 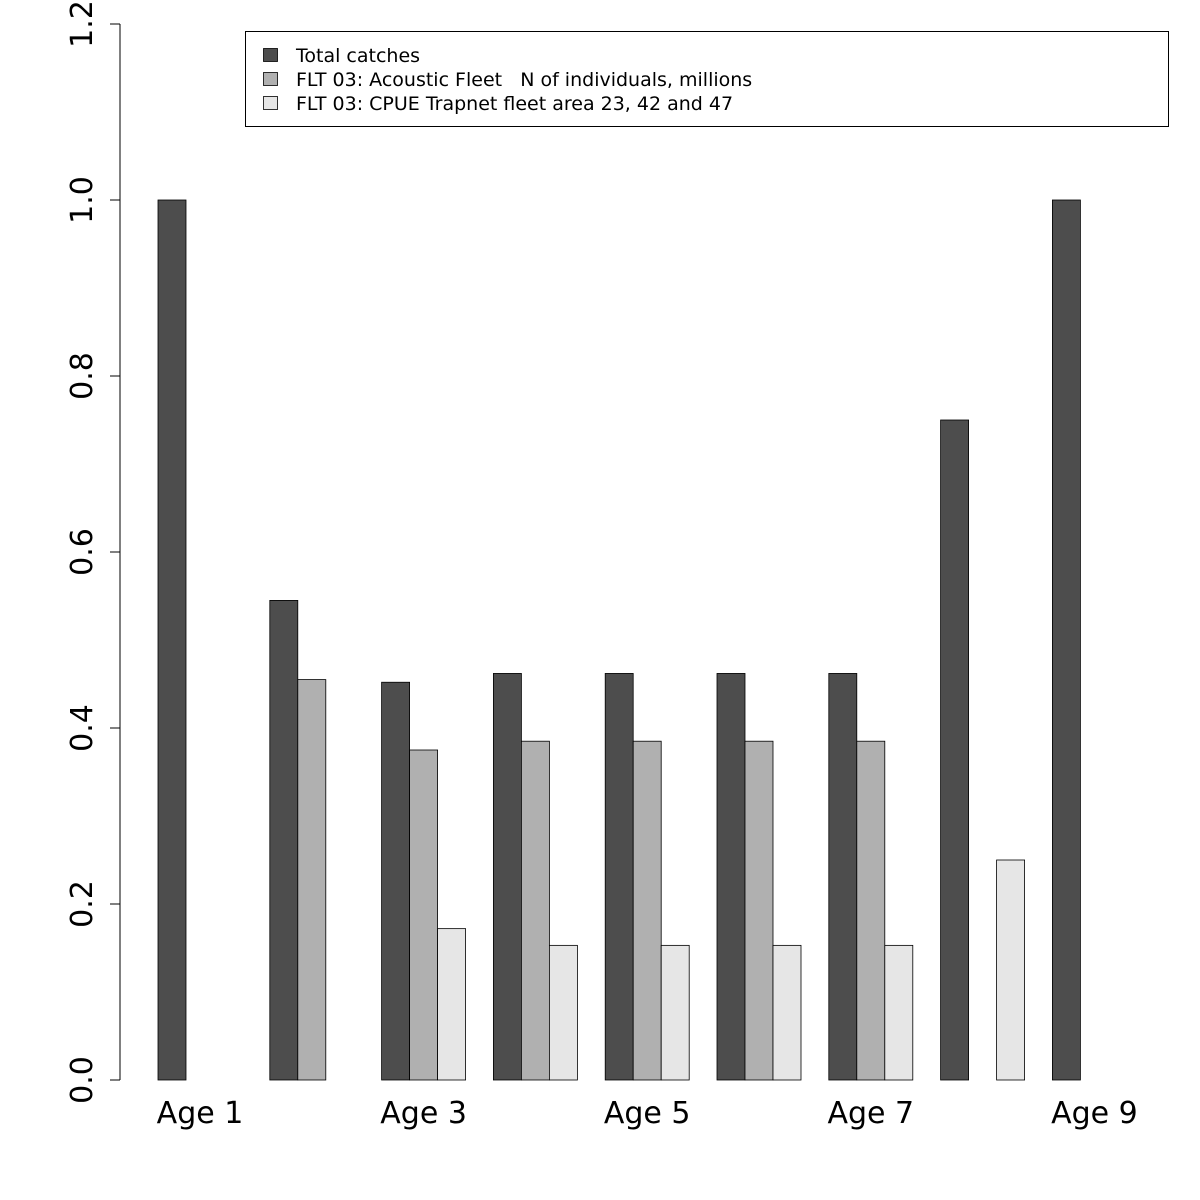 What do you see at coordinates (357, 56) in the screenshot?
I see `legend-label: Total catches` at bounding box center [357, 56].